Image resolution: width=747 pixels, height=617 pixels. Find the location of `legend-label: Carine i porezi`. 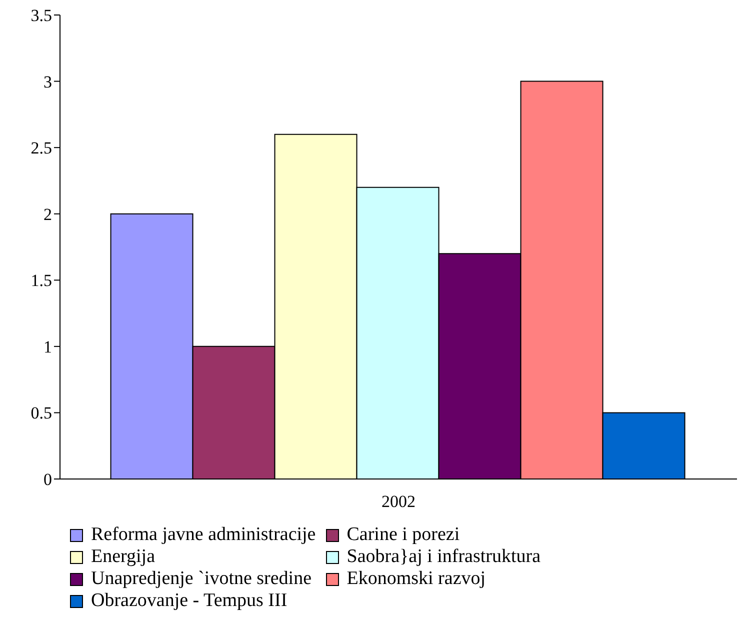

legend-label: Carine i porezi is located at coordinates (403, 535).